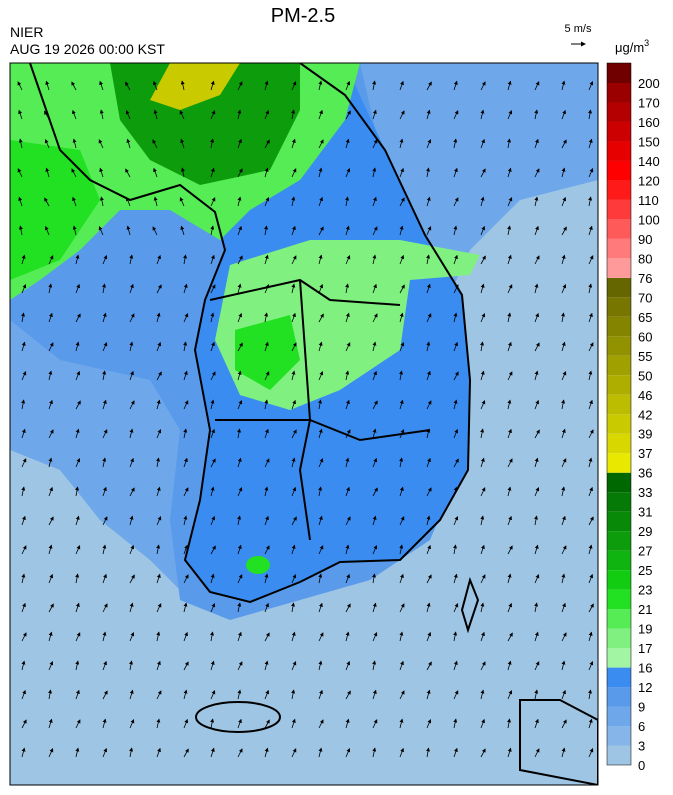 The width and height of the screenshot is (673, 795). I want to click on colorbar-label: 50, so click(645, 375).